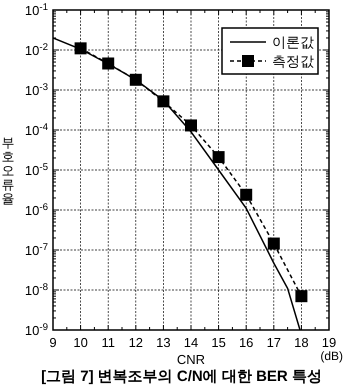  What do you see at coordinates (36, 250) in the screenshot?
I see `y-tick-label: 10$^{-7}$` at bounding box center [36, 250].